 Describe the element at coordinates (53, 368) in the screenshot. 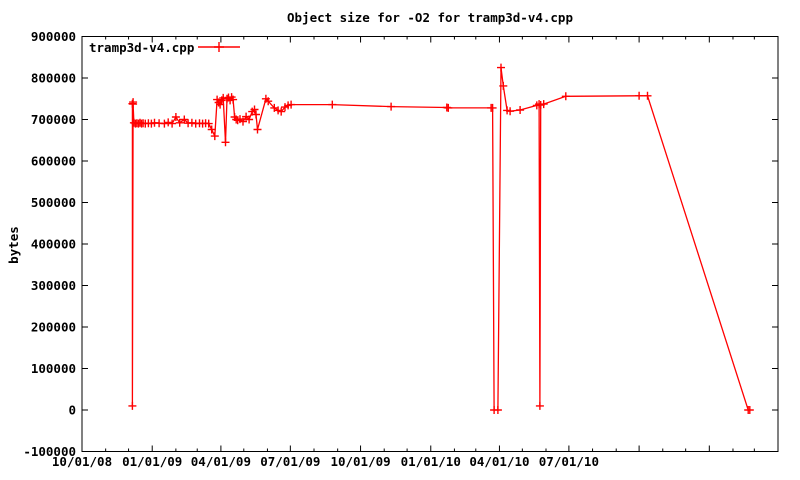

I see `y-tick-label: 100000` at that location.